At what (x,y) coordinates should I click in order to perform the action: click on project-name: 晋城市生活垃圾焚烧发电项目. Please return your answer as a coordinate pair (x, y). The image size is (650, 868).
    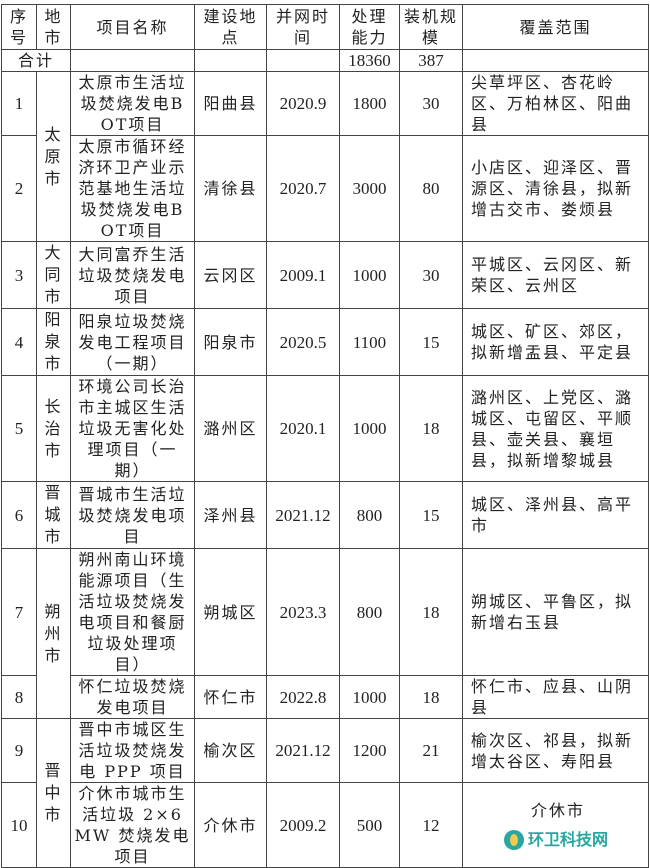
    Looking at the image, I should click on (132, 515).